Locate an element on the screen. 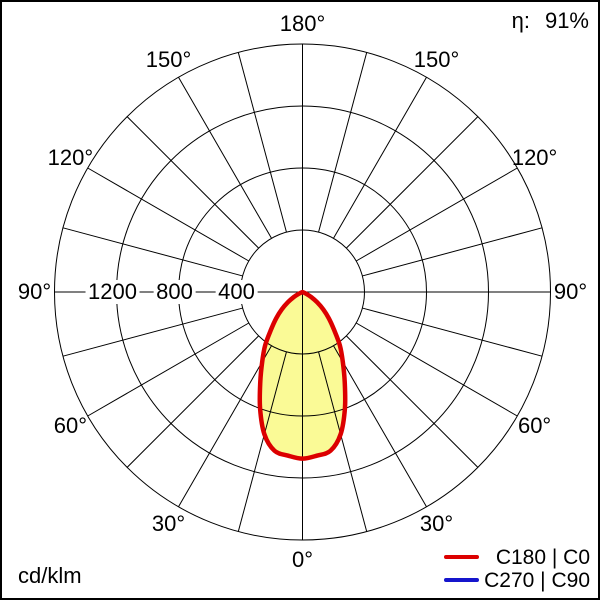 This screenshot has height=600, width=600. angle-label-60-right: 60° is located at coordinates (534, 425).